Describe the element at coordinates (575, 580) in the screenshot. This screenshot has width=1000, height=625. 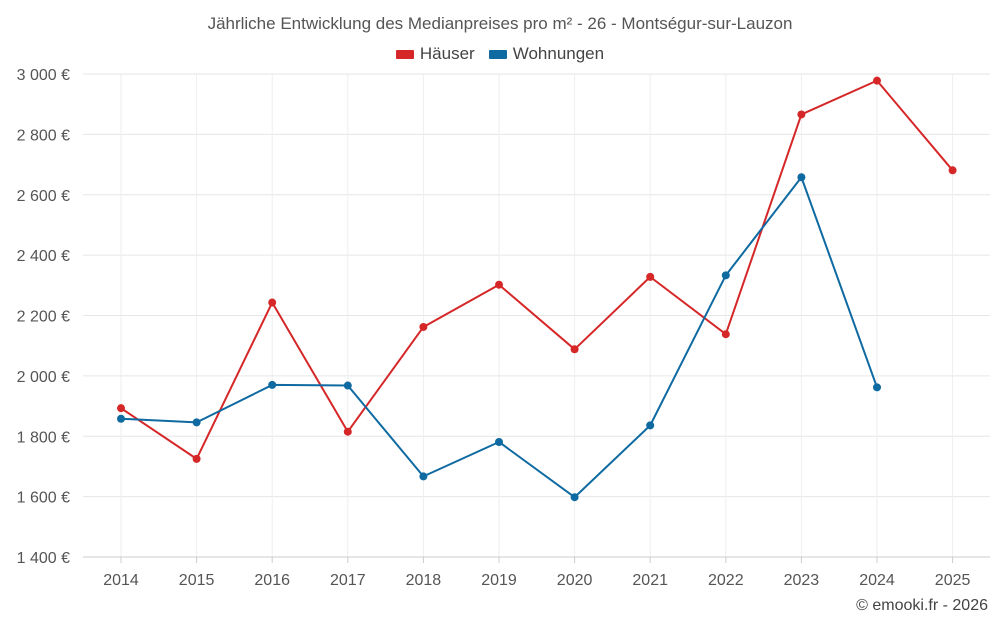
I see `x-tick-label: 2020` at that location.